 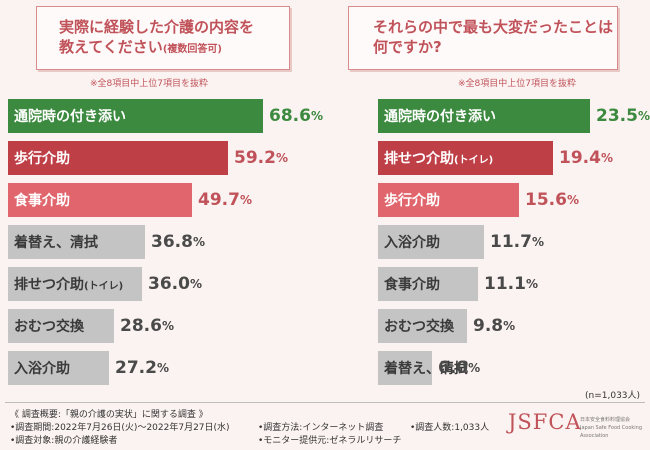 I want to click on left-bar-label: 排せつ介助, so click(x=49, y=285).